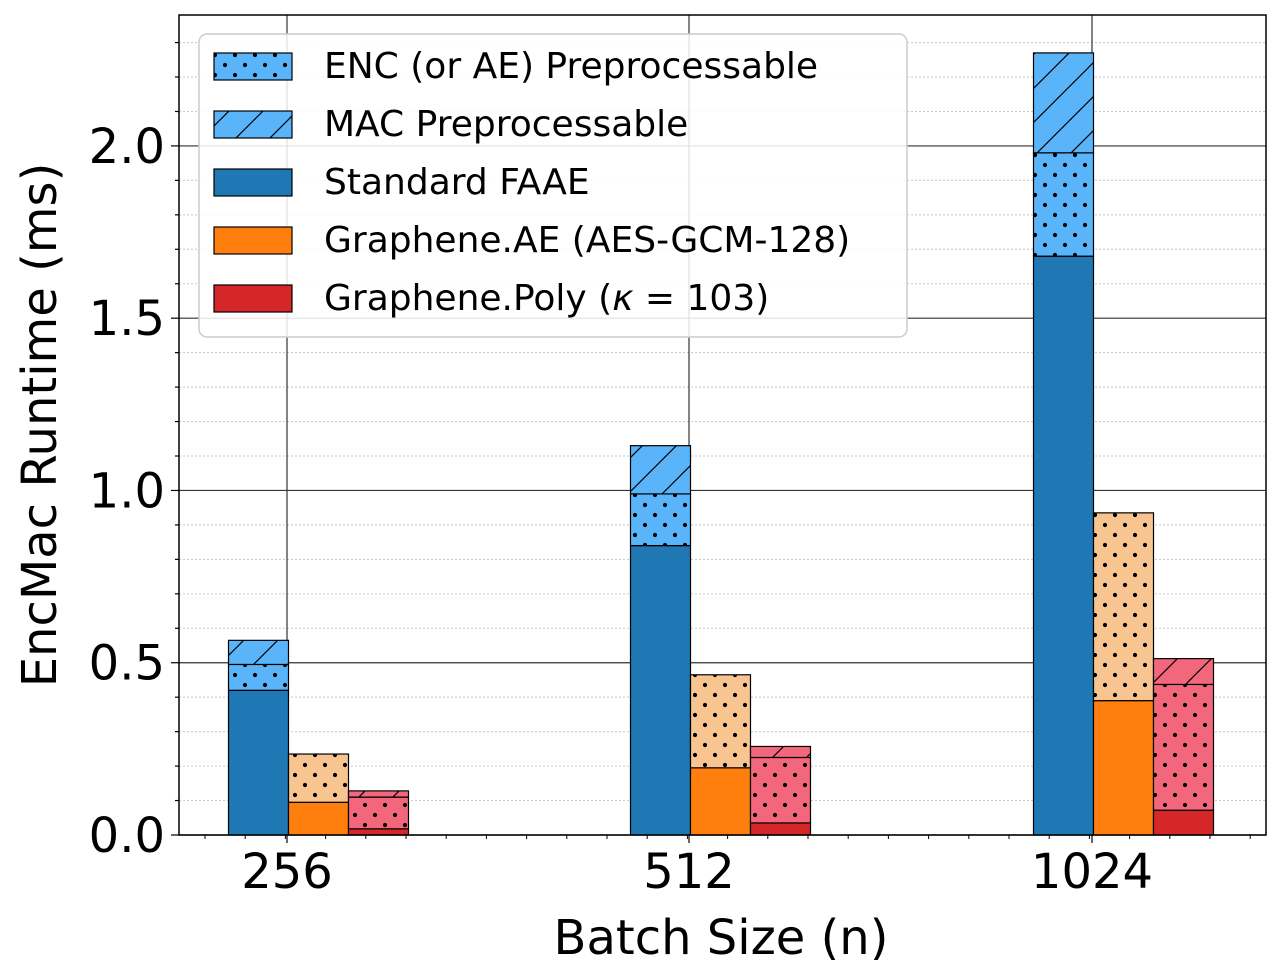  What do you see at coordinates (127, 319) in the screenshot?
I see `y-tick-label: 1.5` at bounding box center [127, 319].